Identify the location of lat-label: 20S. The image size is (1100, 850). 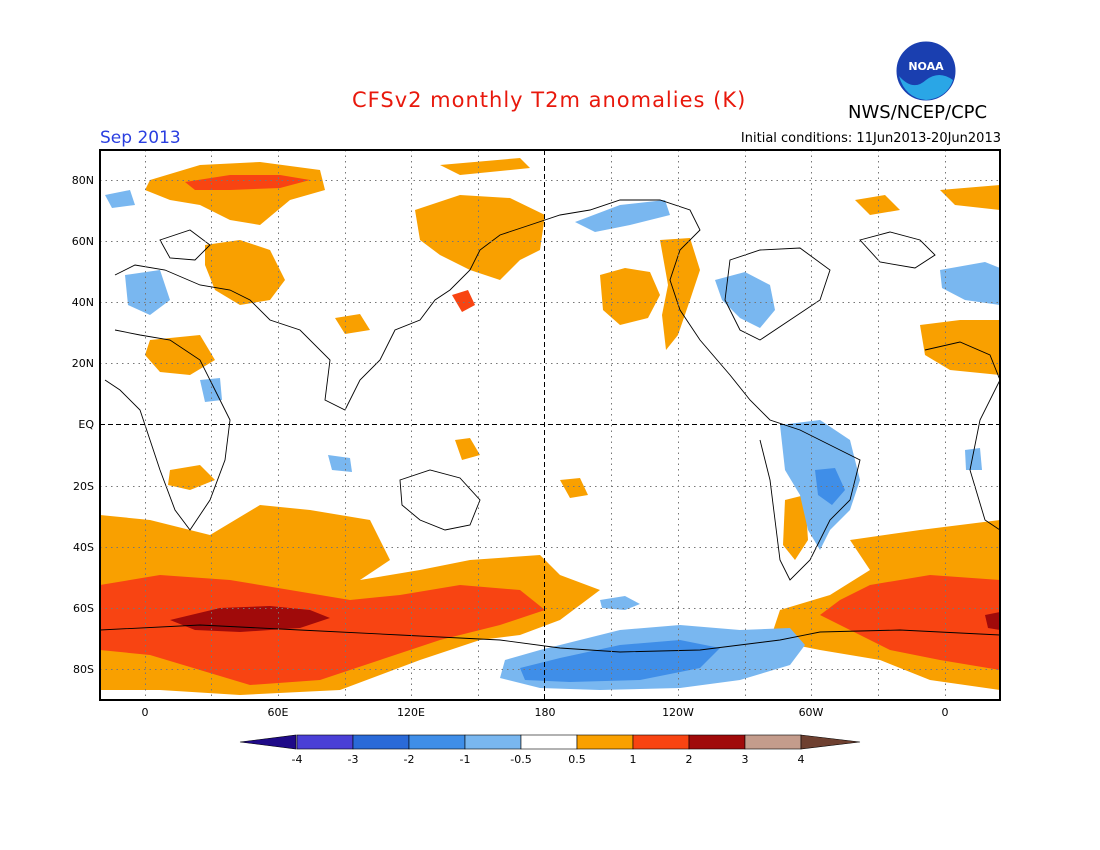
(83, 486).